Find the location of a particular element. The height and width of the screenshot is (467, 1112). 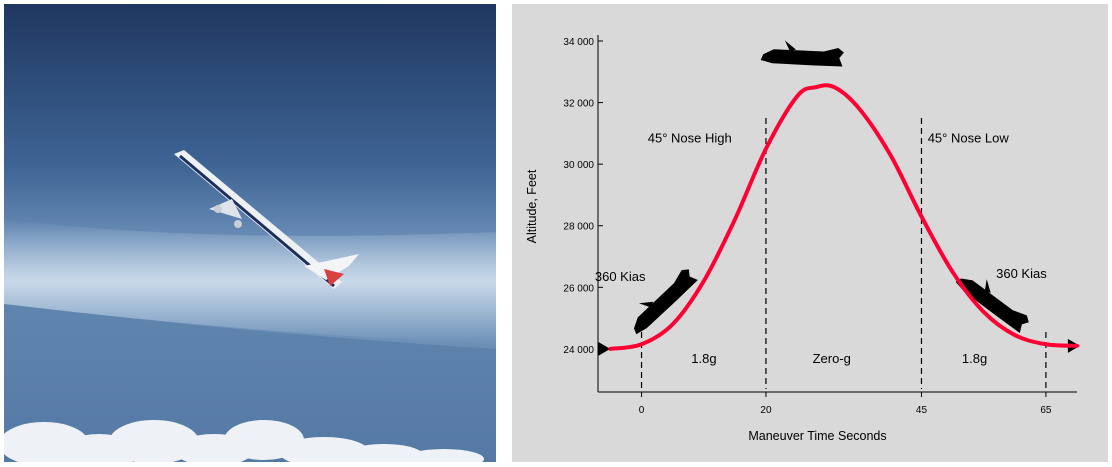

annotation-label: Zero-g is located at coordinates (832, 358).